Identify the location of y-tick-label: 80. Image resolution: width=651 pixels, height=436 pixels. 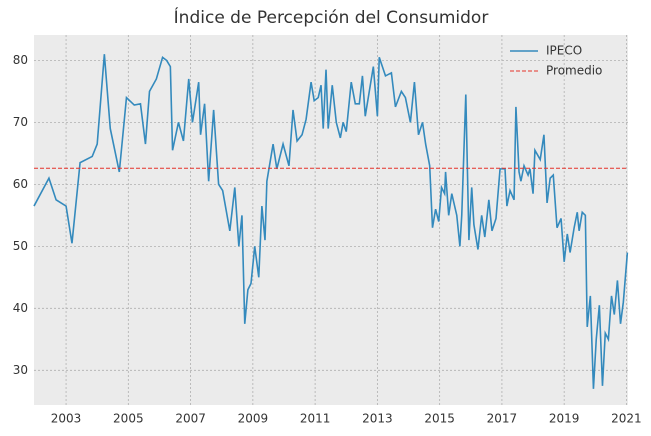
(20, 60).